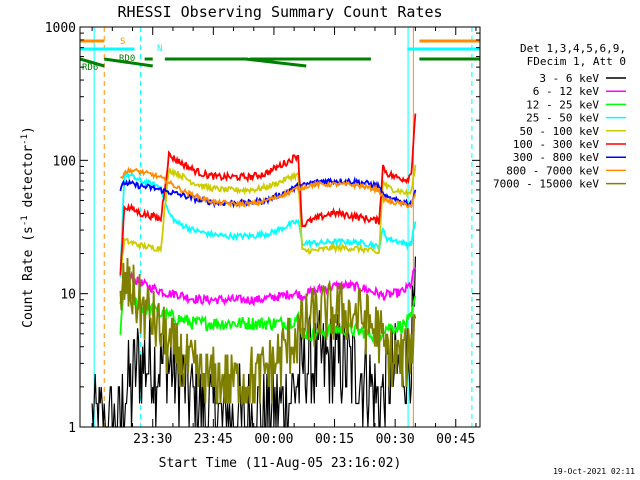  Describe the element at coordinates (566, 91) in the screenshot. I see `legend-entry-label: 6 - 12 keV` at that location.